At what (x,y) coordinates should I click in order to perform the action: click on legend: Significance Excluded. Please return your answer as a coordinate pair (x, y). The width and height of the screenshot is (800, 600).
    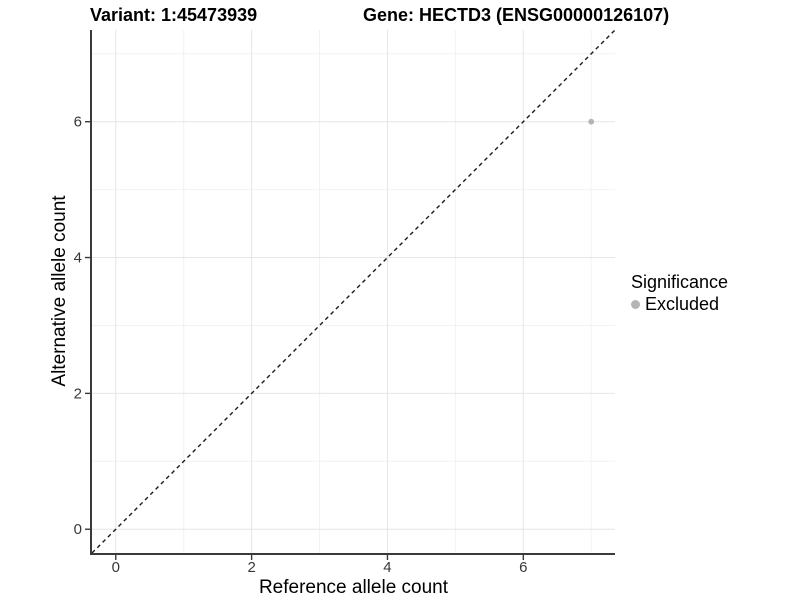
    Looking at the image, I should click on (713, 292).